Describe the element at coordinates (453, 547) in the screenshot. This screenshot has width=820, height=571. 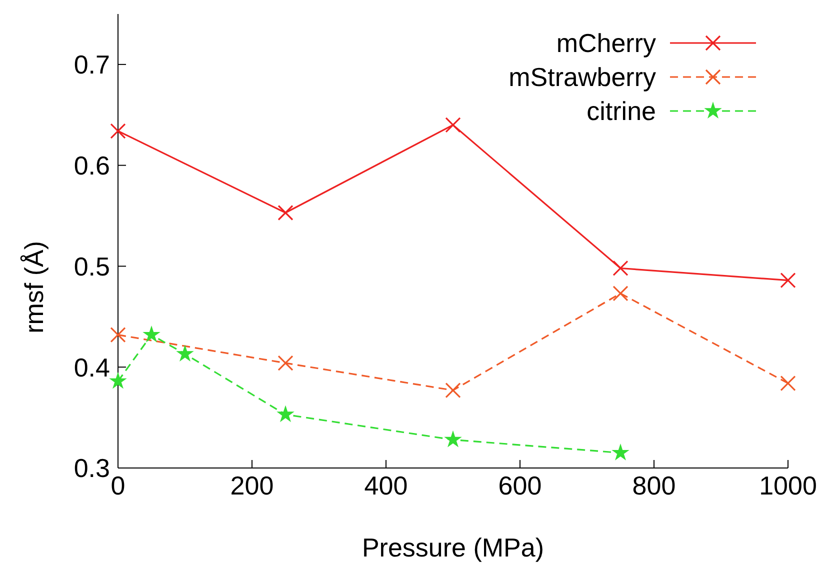
I see `x-axis-title: Pressure (MPa)` at that location.